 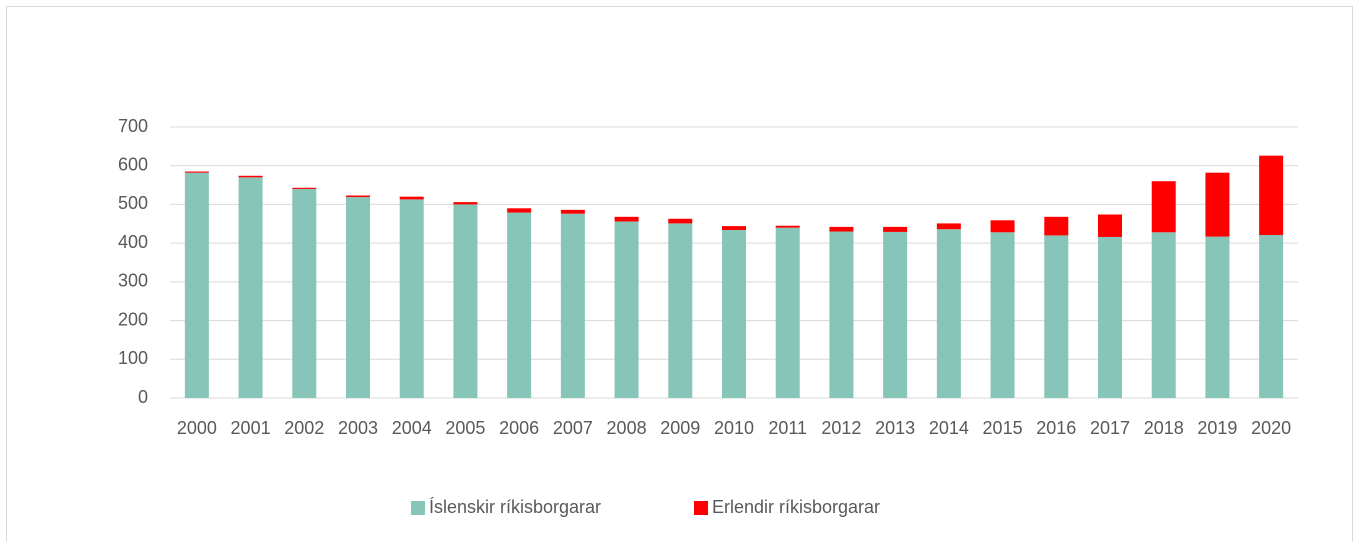 What do you see at coordinates (1217, 428) in the screenshot?
I see `x-tick-label: 2019` at bounding box center [1217, 428].